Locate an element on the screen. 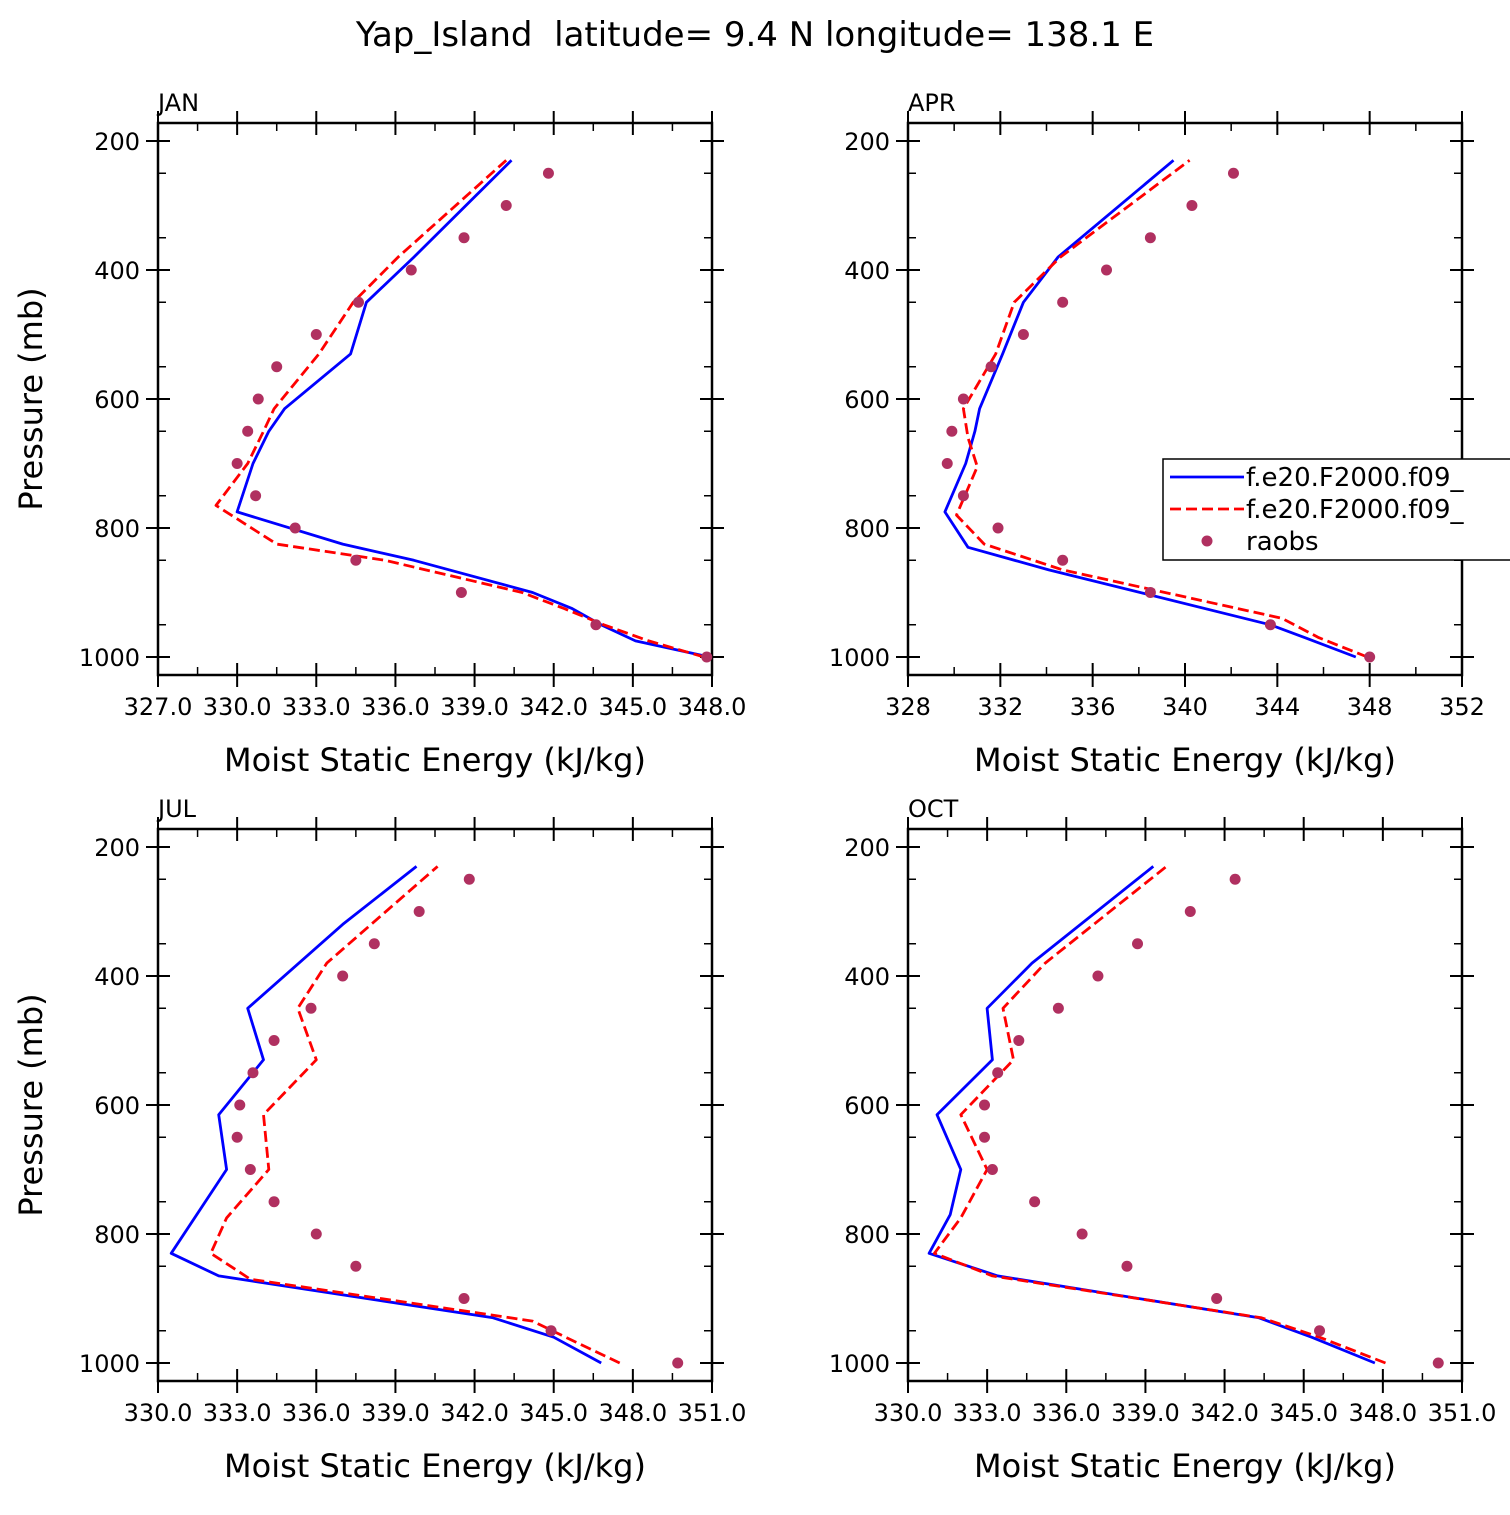 Image resolution: width=1510 pixels, height=1515 pixels. panel-title: JUL is located at coordinates (176, 809).